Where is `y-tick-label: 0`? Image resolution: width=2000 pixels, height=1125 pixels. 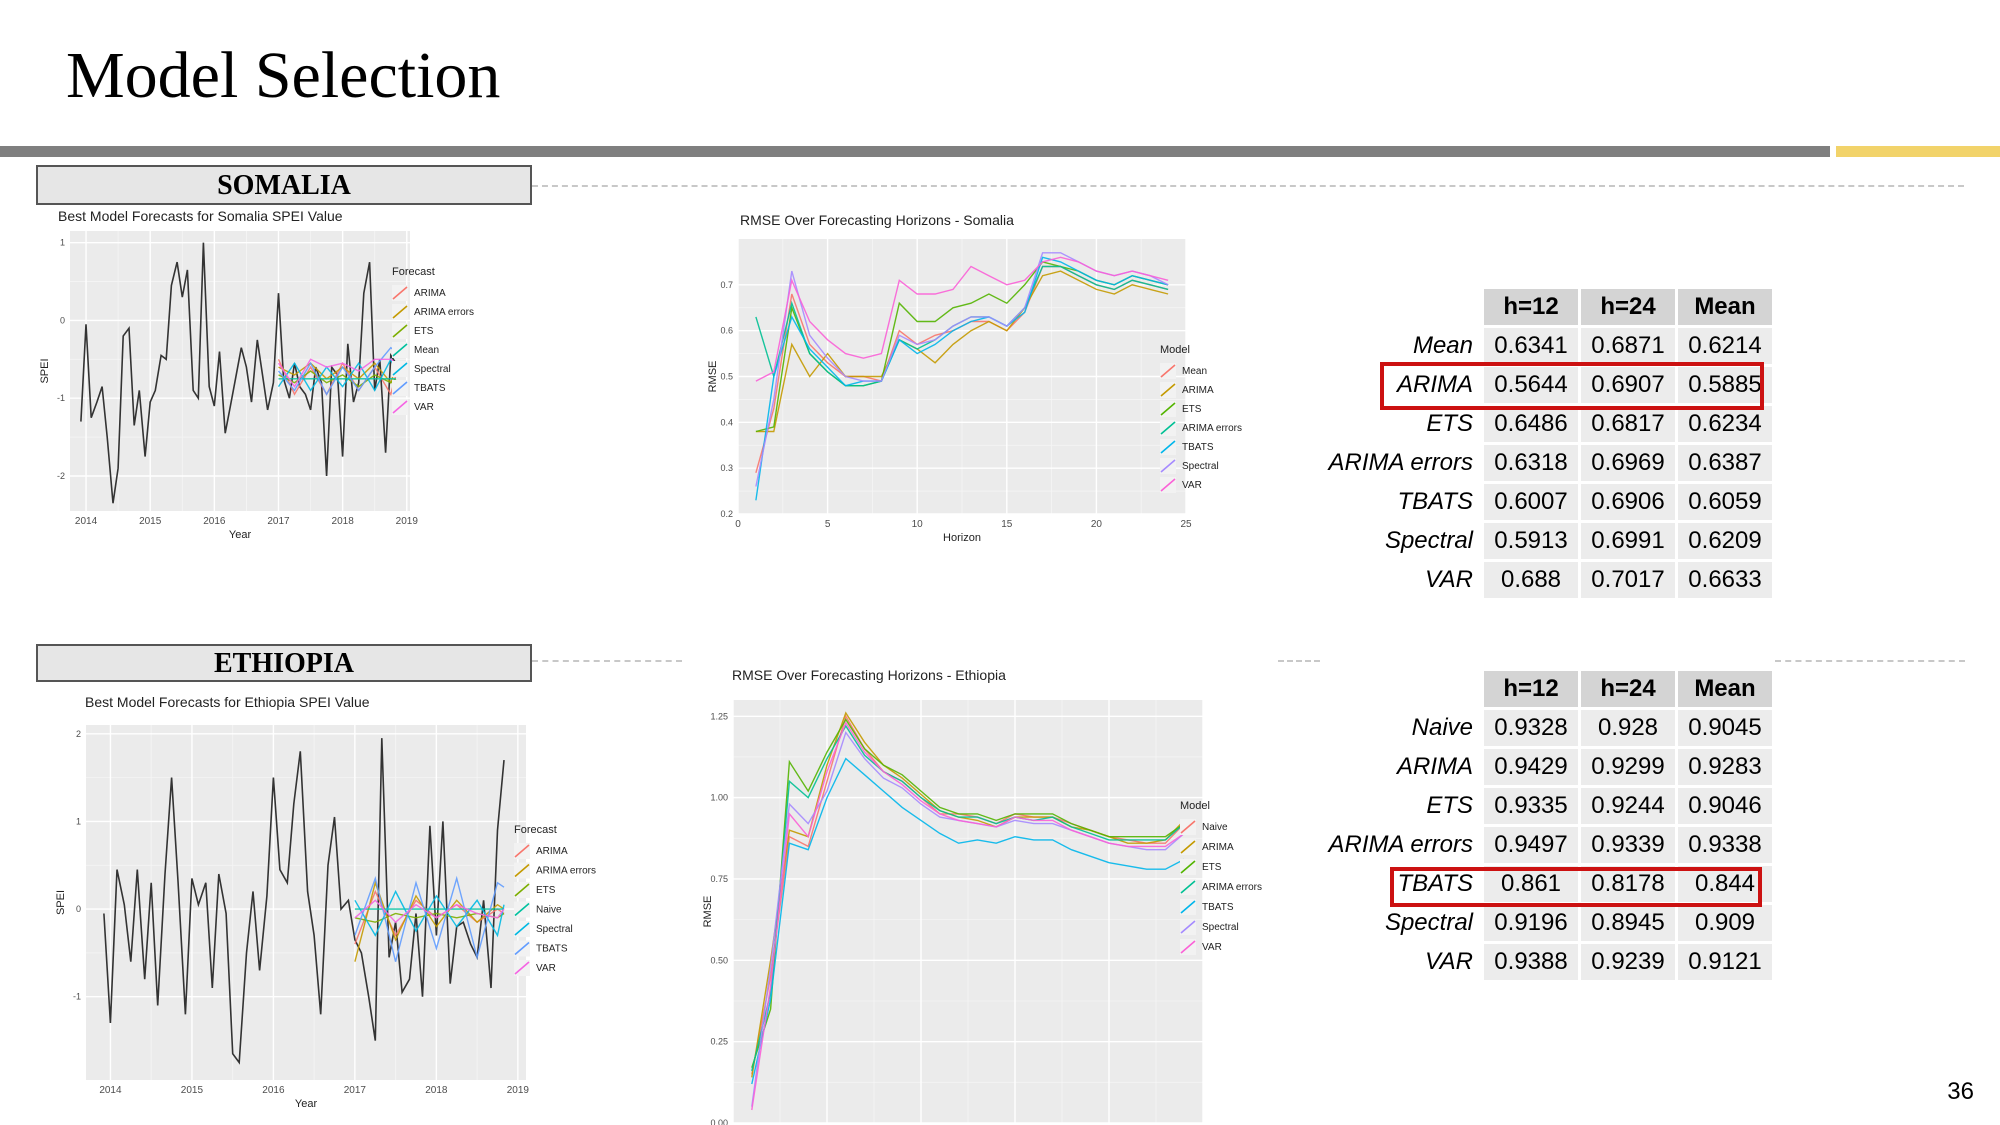 y-tick-label: 0 is located at coordinates (78, 909).